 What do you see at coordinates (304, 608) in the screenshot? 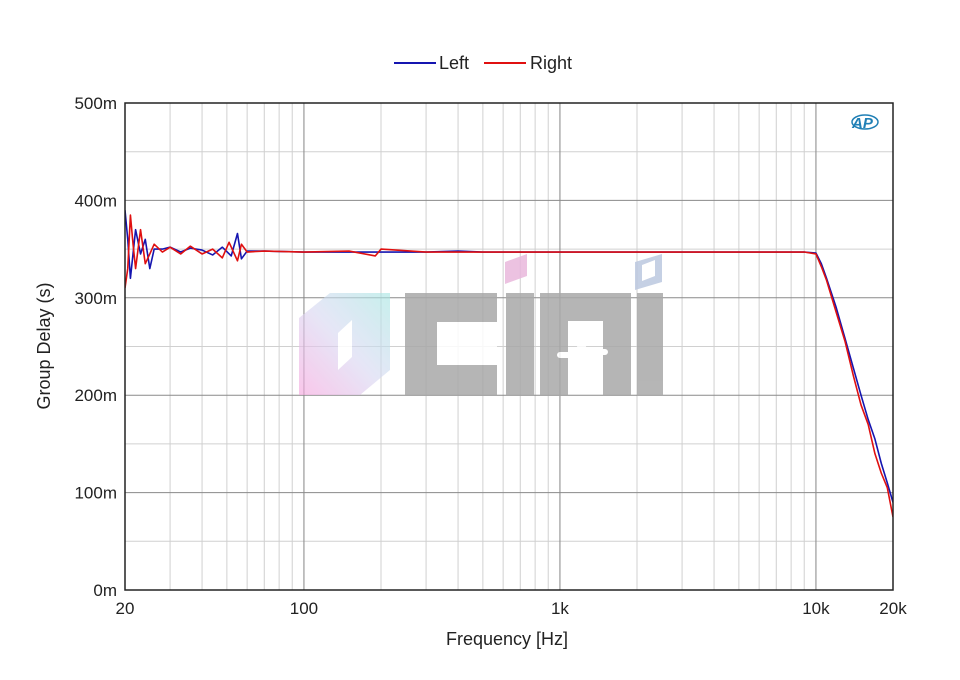
I see `x-tick-label: 100` at bounding box center [304, 608].